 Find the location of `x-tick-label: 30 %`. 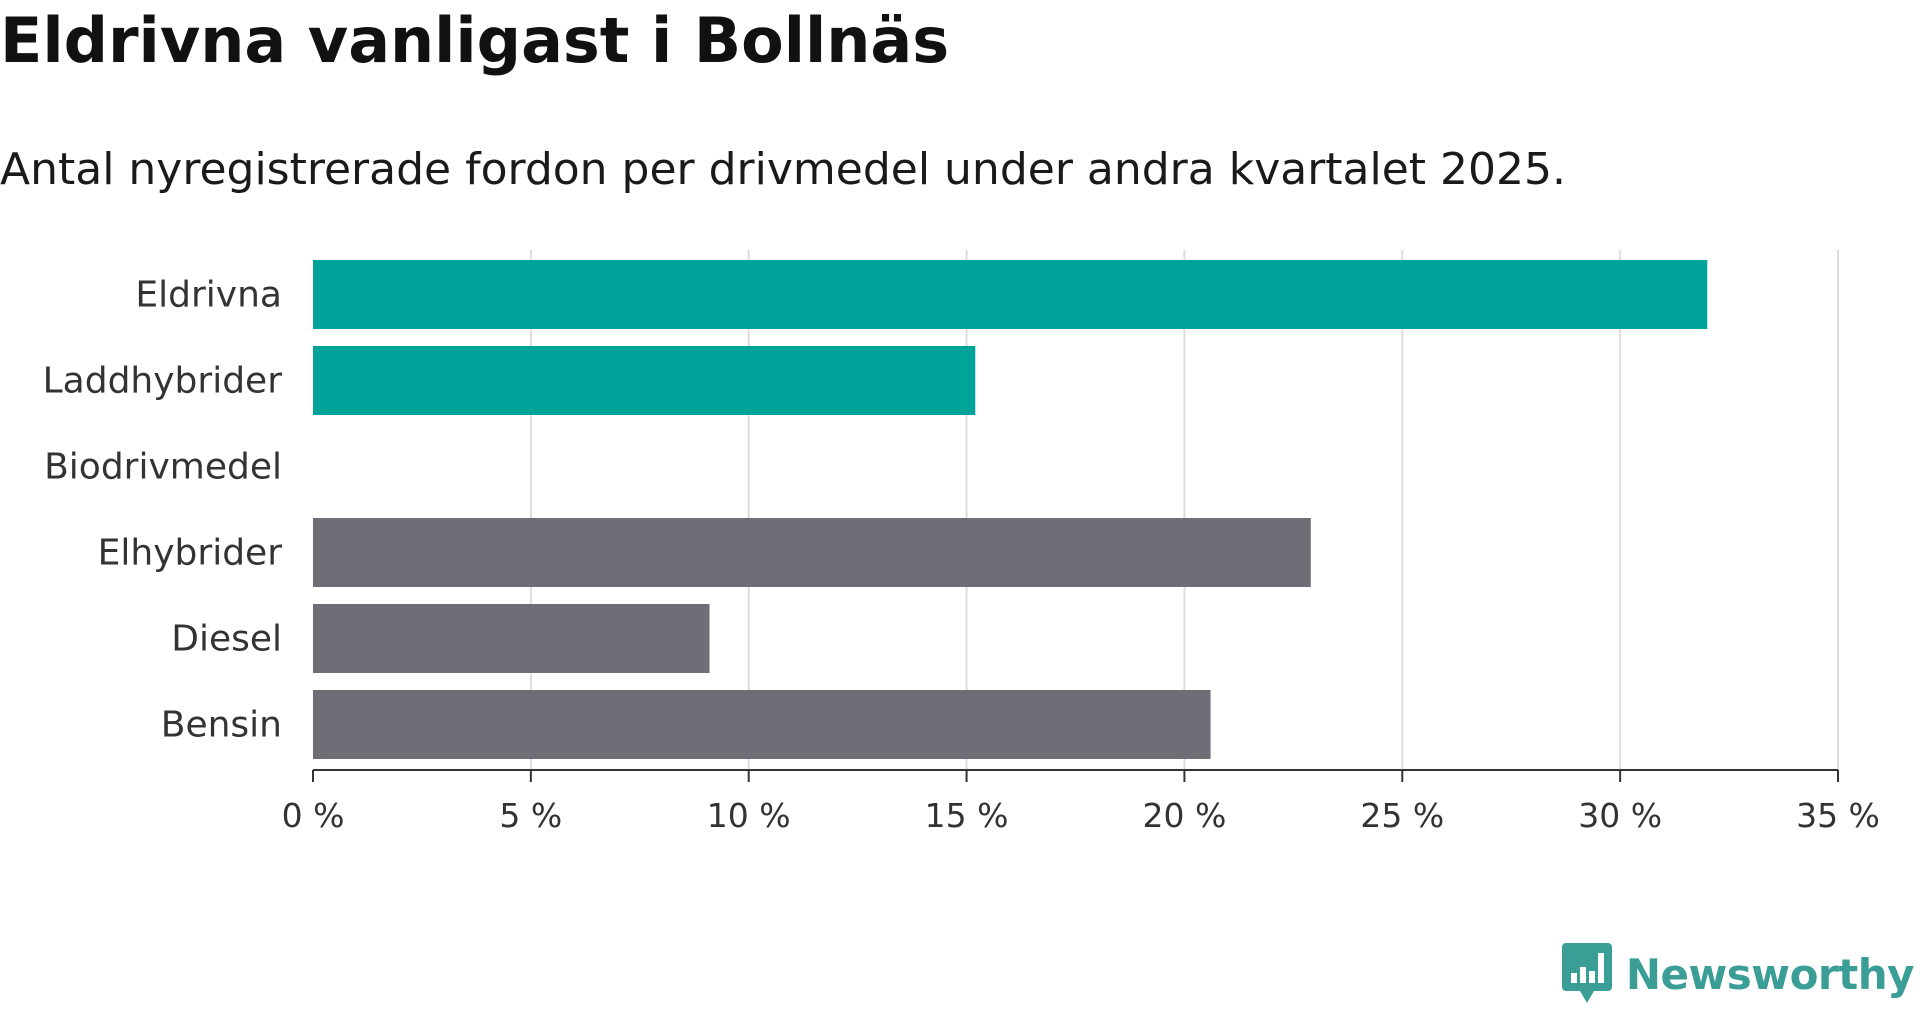

x-tick-label: 30 % is located at coordinates (1620, 815).